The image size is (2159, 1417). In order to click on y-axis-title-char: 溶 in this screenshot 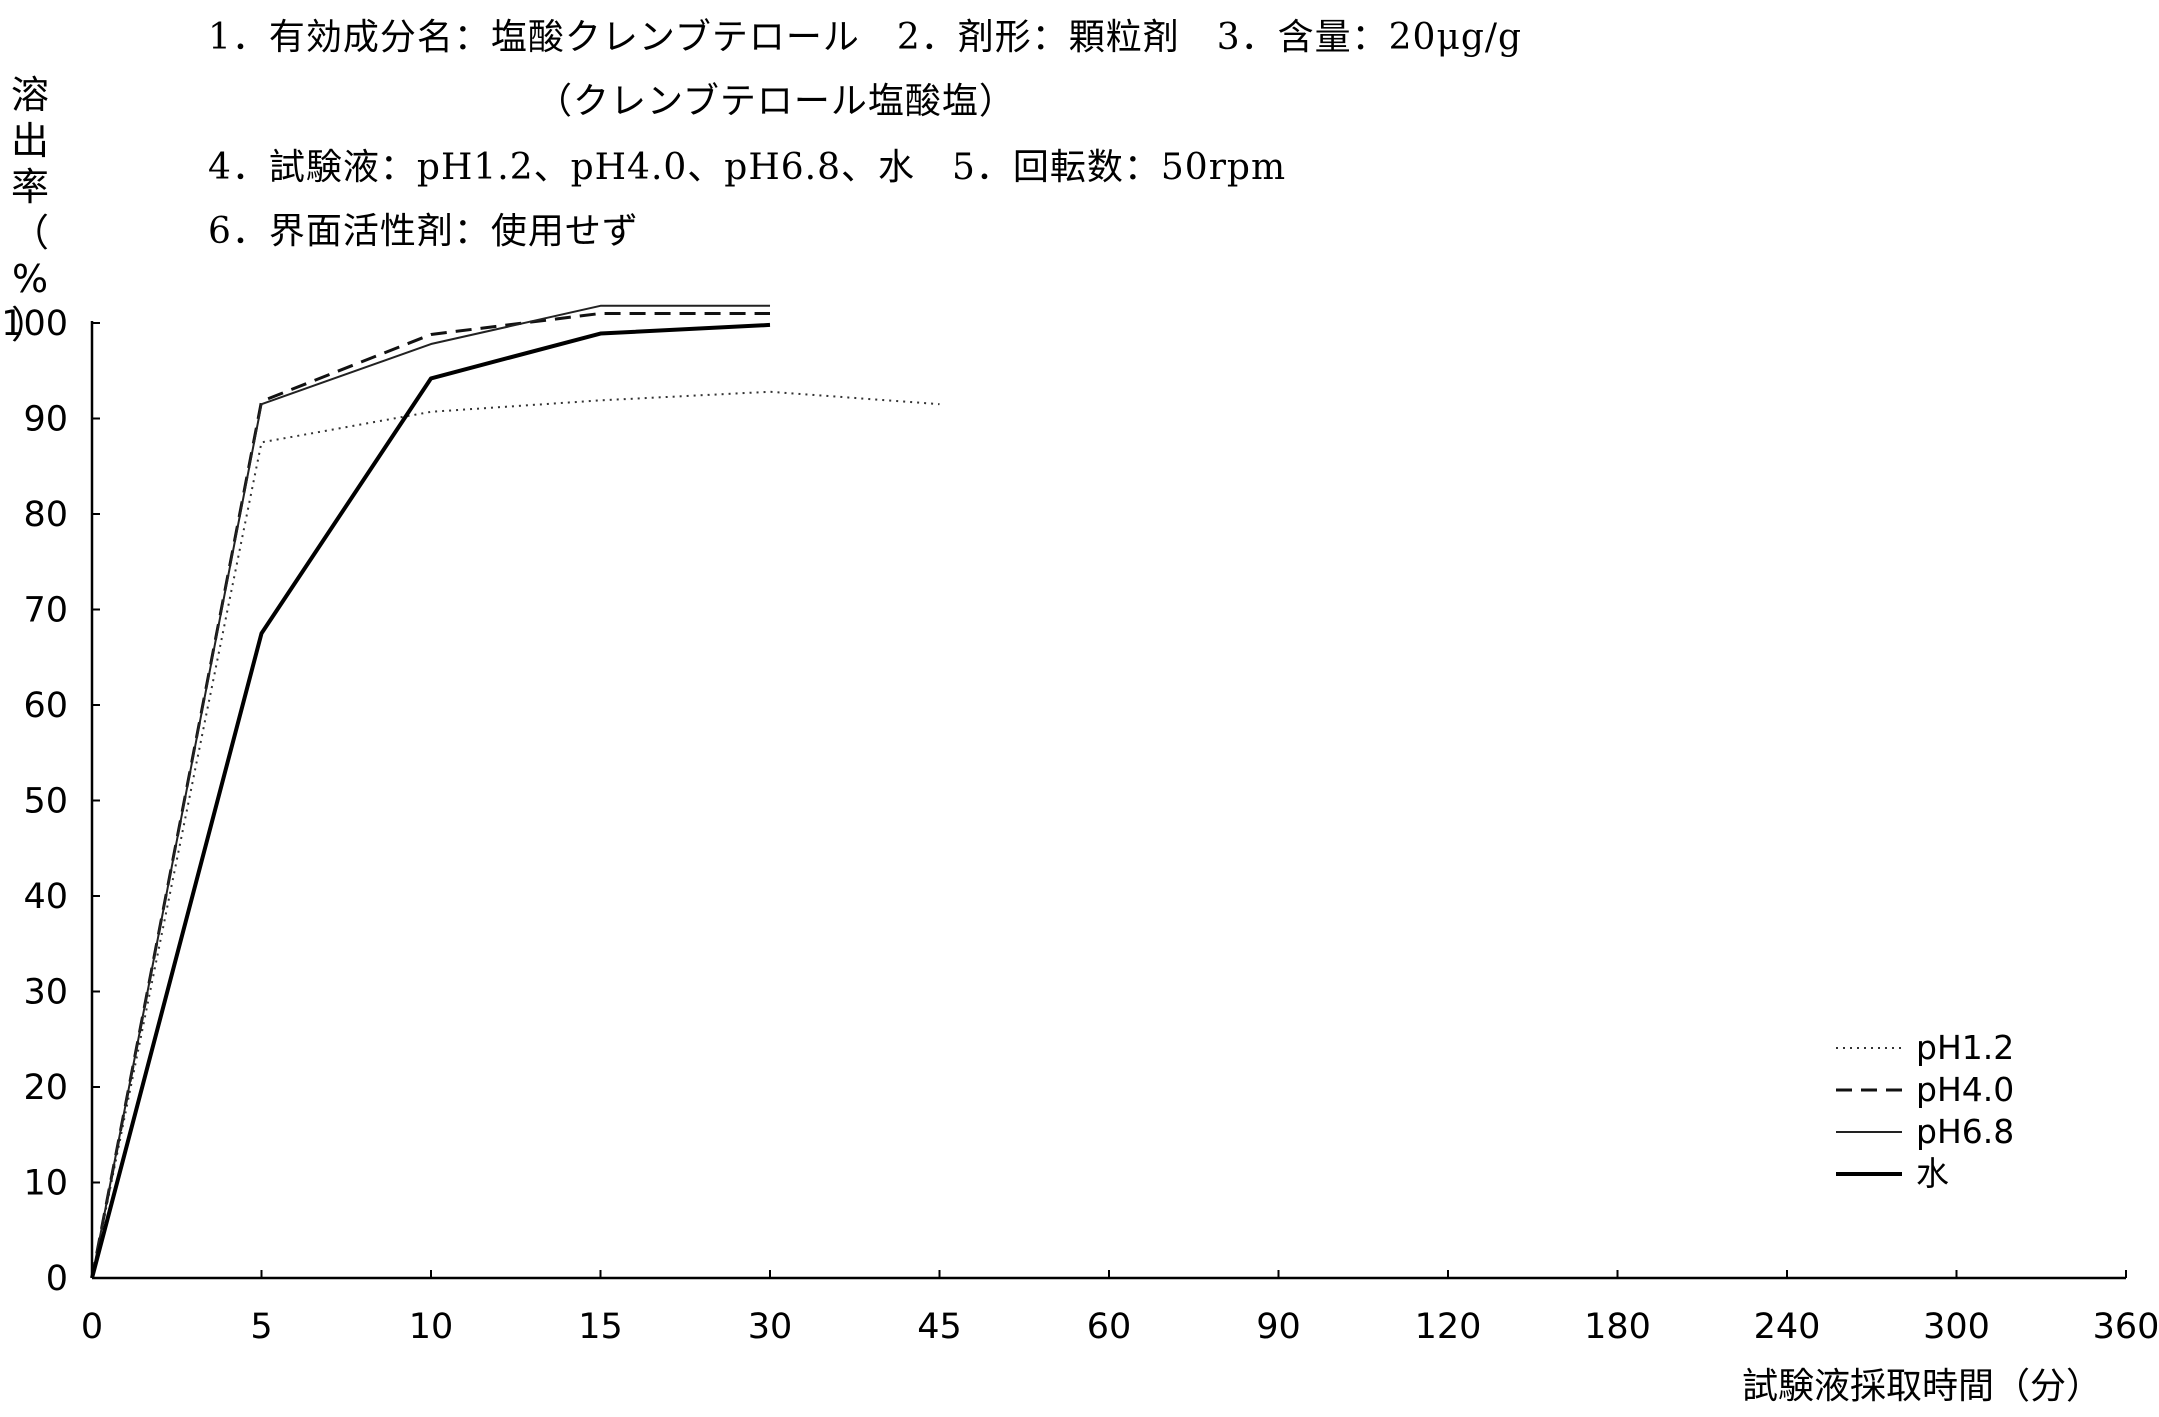, I will do `click(29, 95)`.